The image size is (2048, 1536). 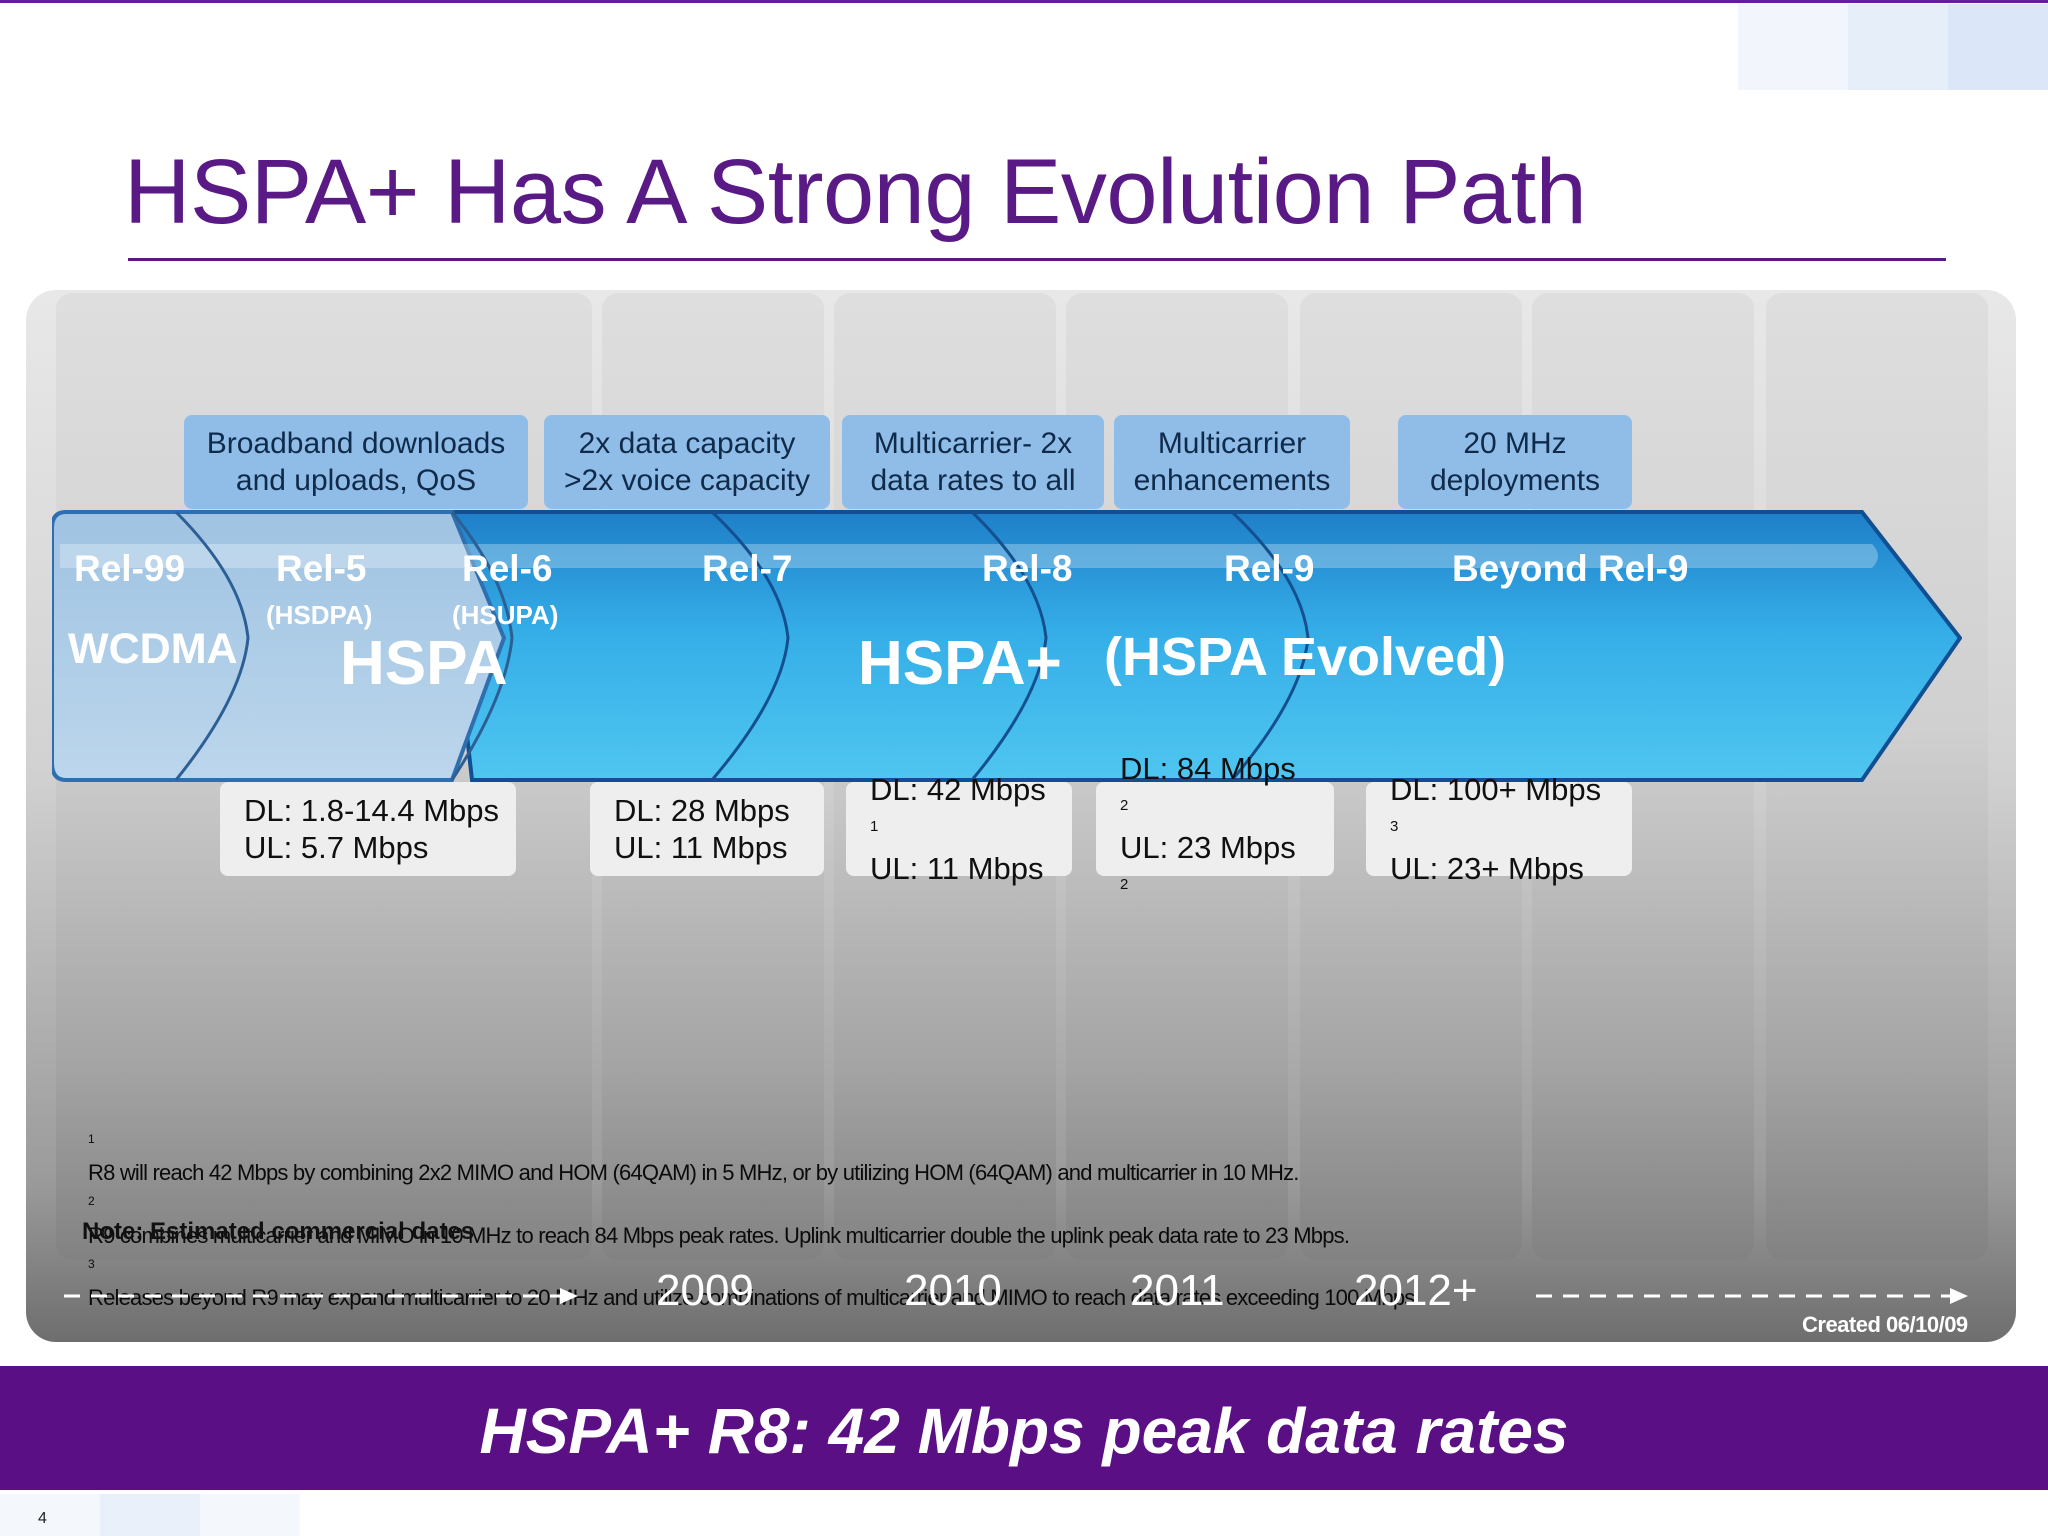 I want to click on release-rel6-label: Rel-6, so click(x=507, y=568).